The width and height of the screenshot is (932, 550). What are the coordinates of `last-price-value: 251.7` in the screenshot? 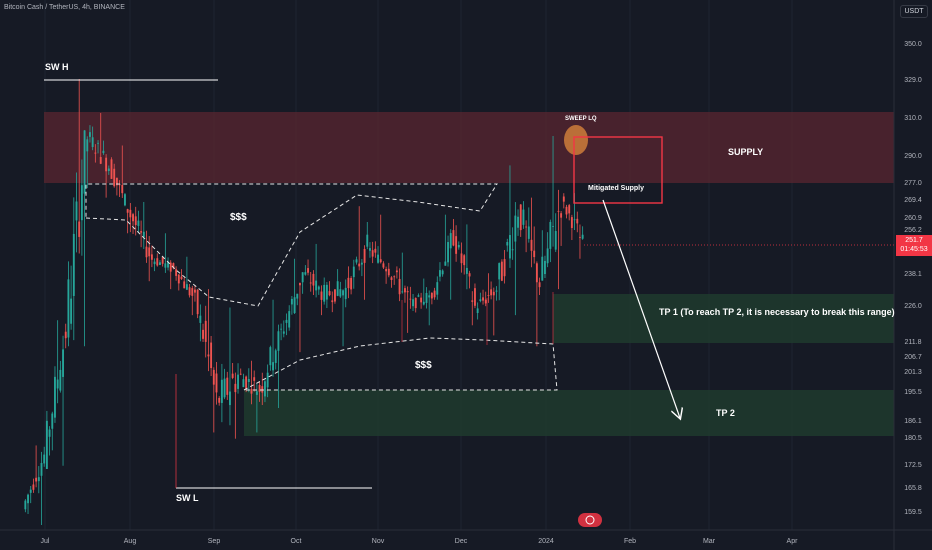 It's located at (914, 240).